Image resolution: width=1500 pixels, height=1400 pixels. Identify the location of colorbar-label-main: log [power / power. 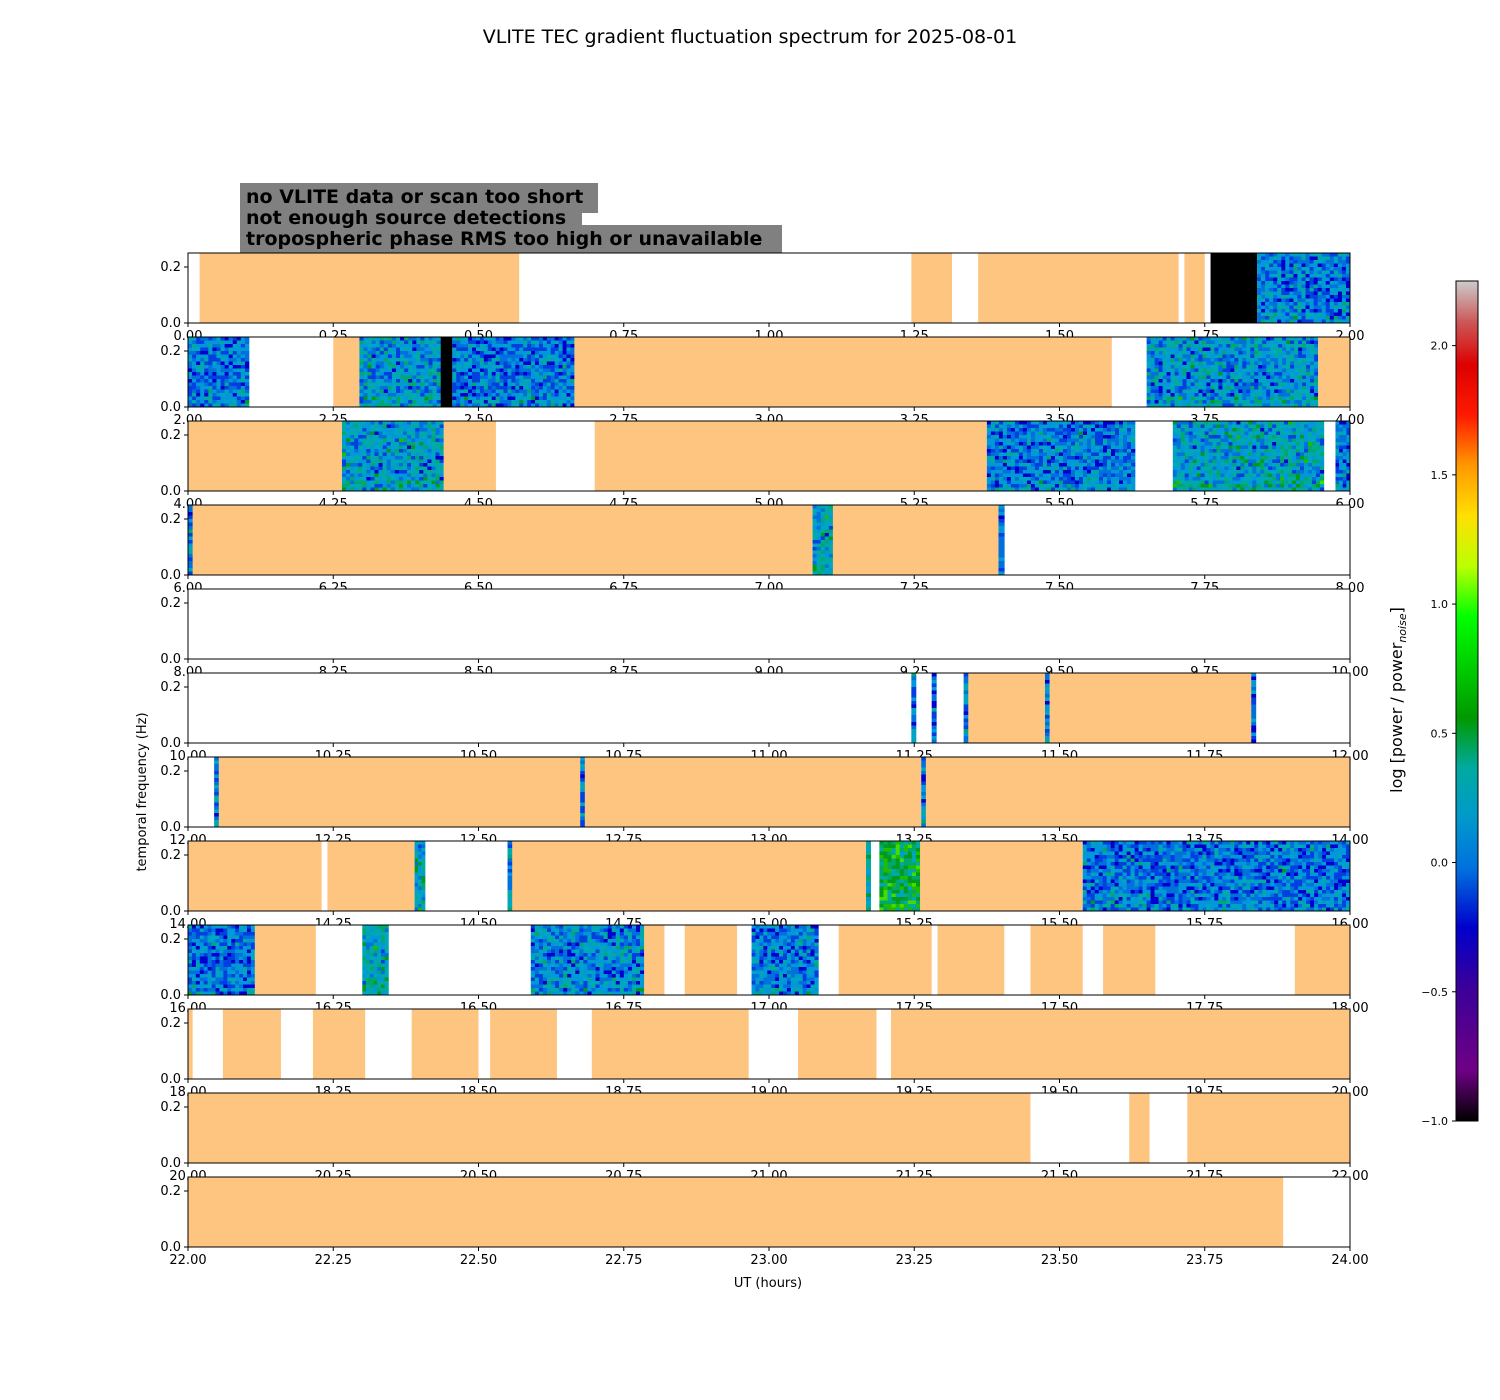
(1396, 717).